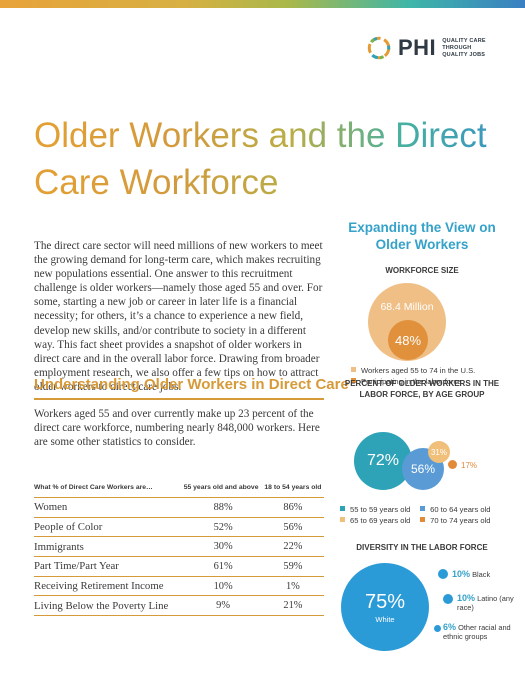  I want to click on diversity-label: Other racial and ethnic groups, so click(477, 632).